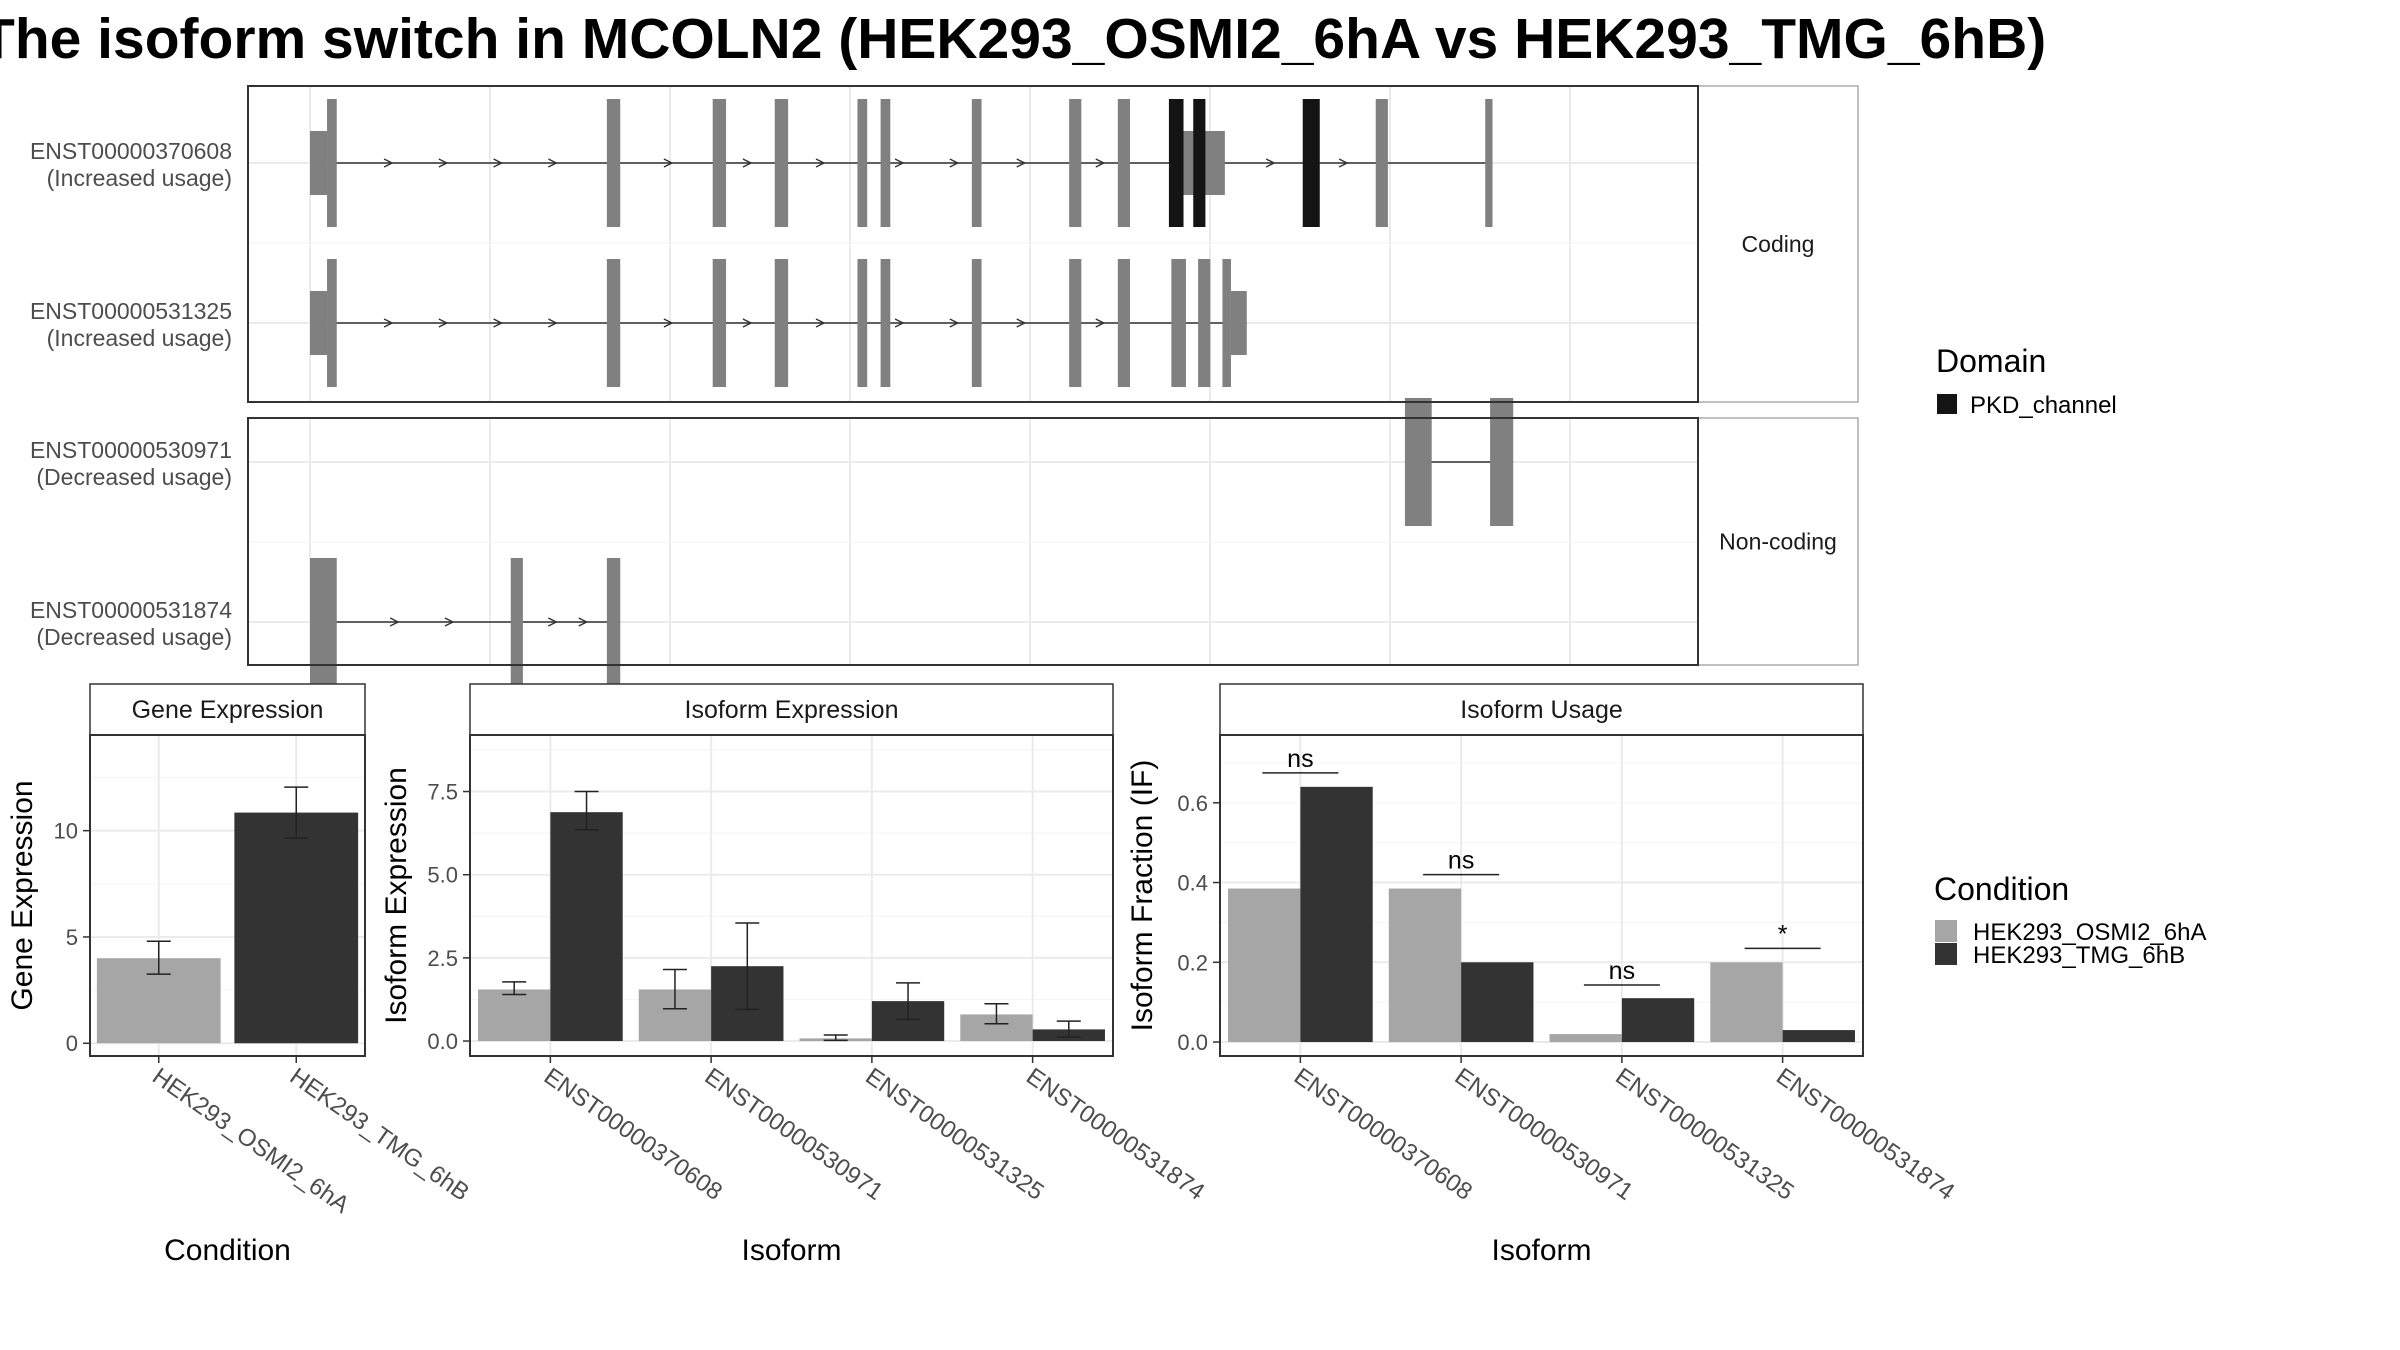 The width and height of the screenshot is (2400, 1350). I want to click on track-sublabel: (Decreased usage), so click(134, 637).